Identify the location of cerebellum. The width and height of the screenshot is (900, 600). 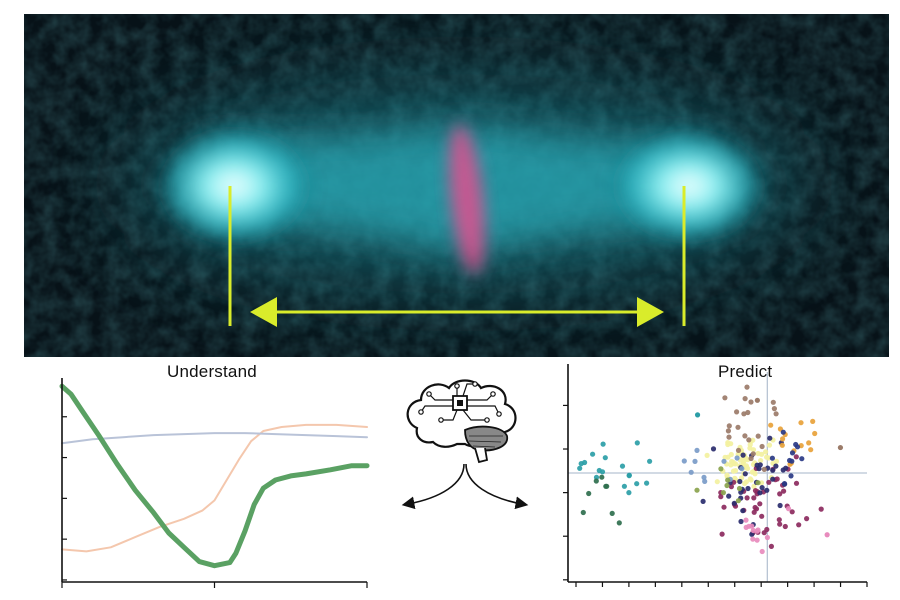
(486, 438).